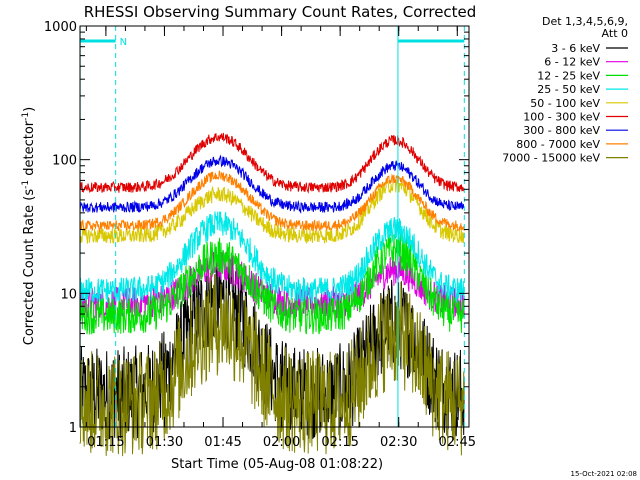 The image size is (640, 480). What do you see at coordinates (561, 117) in the screenshot?
I see `legend-label: 100 - 300 keV` at bounding box center [561, 117].